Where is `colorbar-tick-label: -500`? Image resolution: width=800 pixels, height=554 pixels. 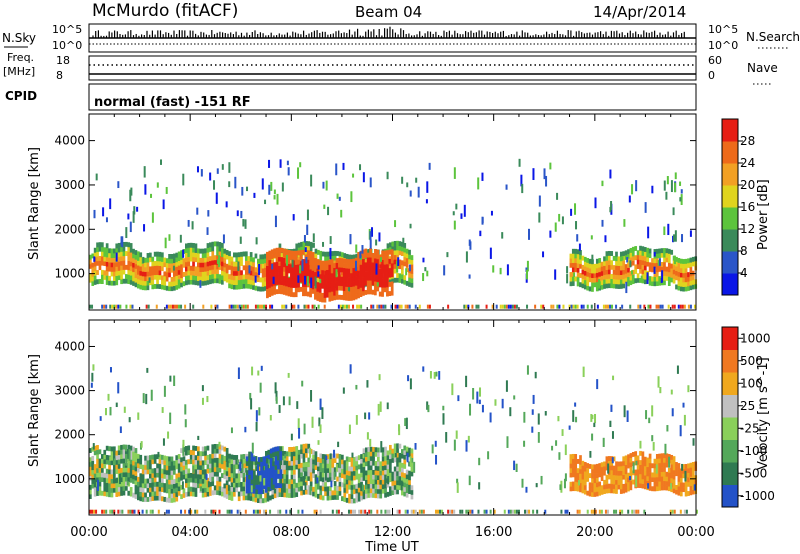 colorbar-tick-label: -500 is located at coordinates (753, 473).